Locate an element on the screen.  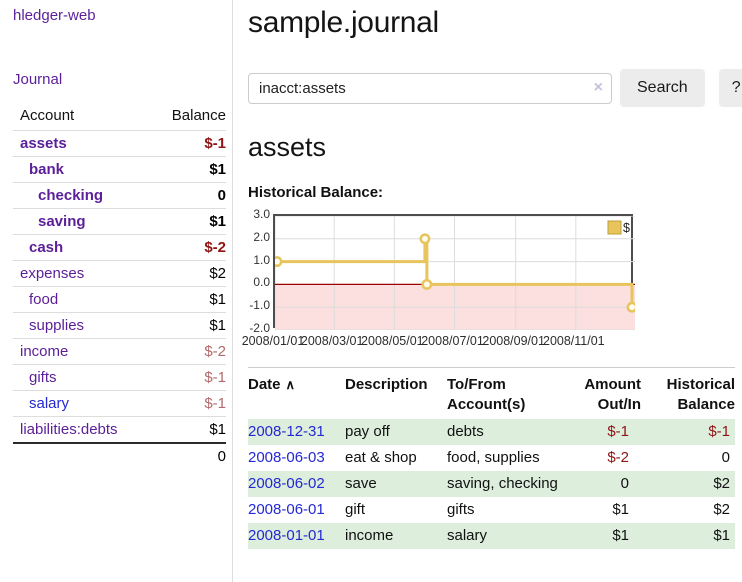
register-col-description: Description is located at coordinates (386, 384).